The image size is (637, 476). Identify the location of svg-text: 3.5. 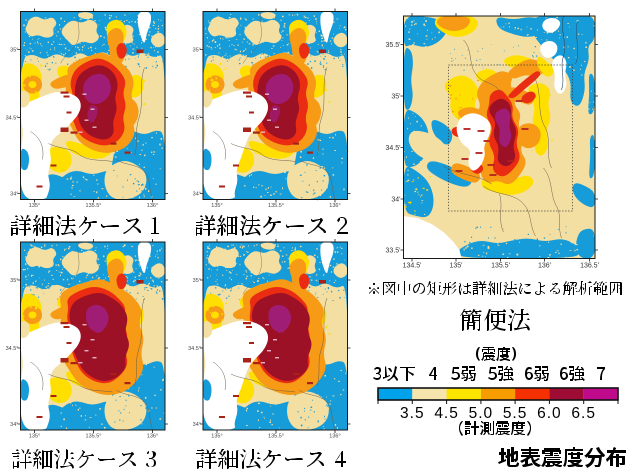
(412, 413).